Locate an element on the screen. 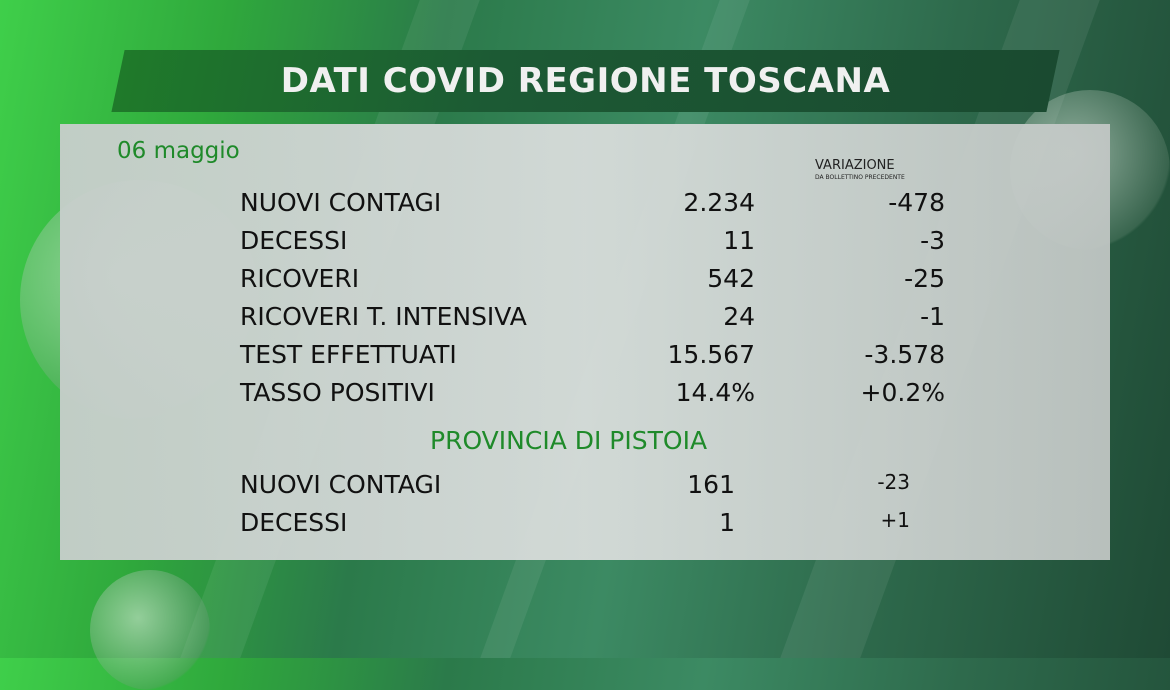 This screenshot has width=1170, height=690. row-label: RICOVERI is located at coordinates (300, 278).